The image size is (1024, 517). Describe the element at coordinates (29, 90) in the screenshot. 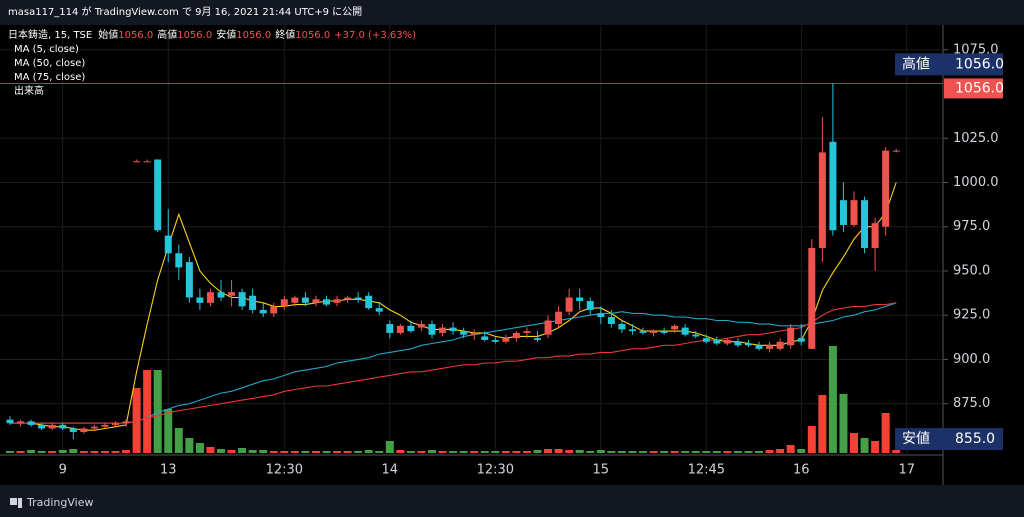

I see `legend-entry: 出来高` at that location.